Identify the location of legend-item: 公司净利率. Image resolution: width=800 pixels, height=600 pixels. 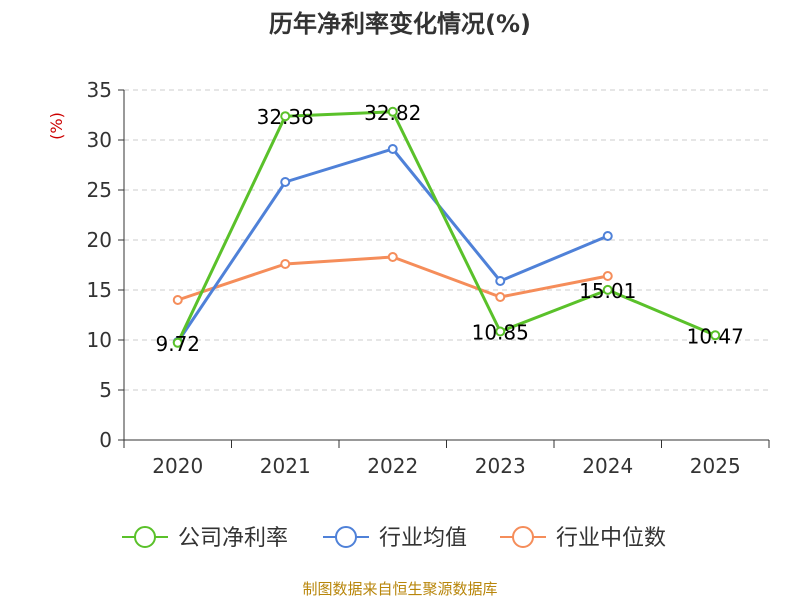
(205, 538).